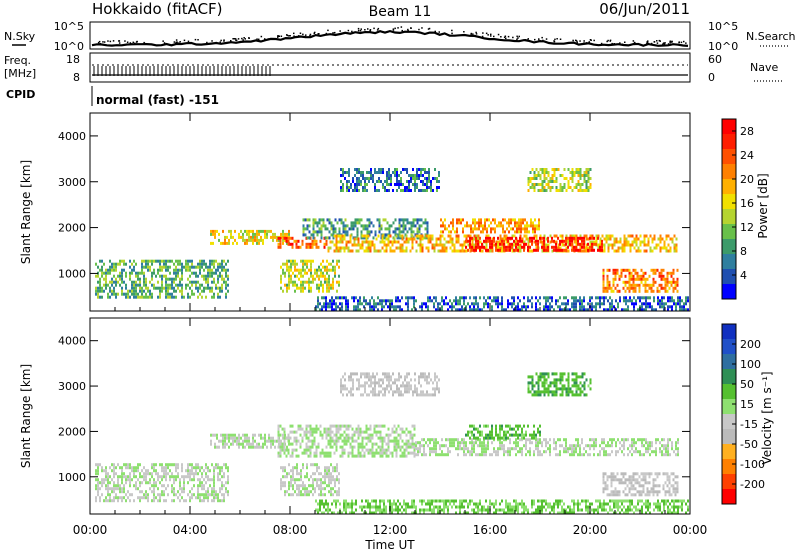 Image resolution: width=800 pixels, height=554 pixels. What do you see at coordinates (743, 275) in the screenshot?
I see `power-colorbar-tick-label: 4` at bounding box center [743, 275].